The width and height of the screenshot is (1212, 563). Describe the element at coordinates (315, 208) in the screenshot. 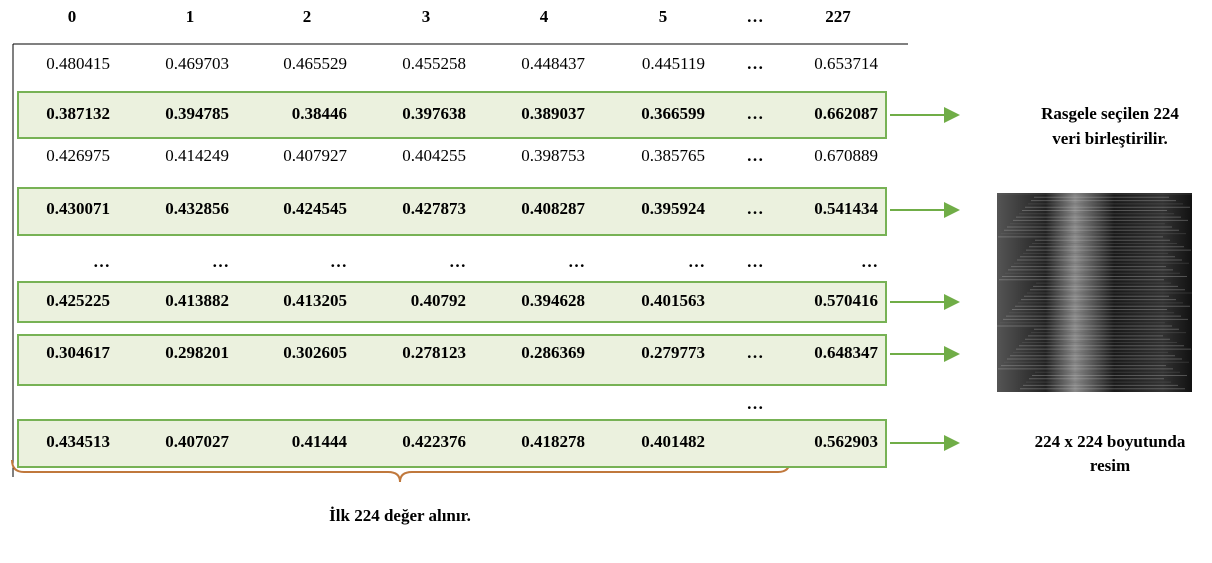

I see `cell: 0.424545` at that location.